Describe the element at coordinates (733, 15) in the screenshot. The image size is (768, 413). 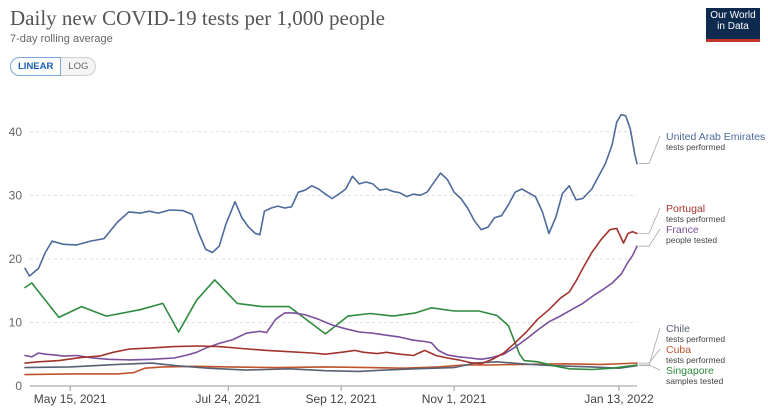
I see `logo-line-1: Our World` at that location.